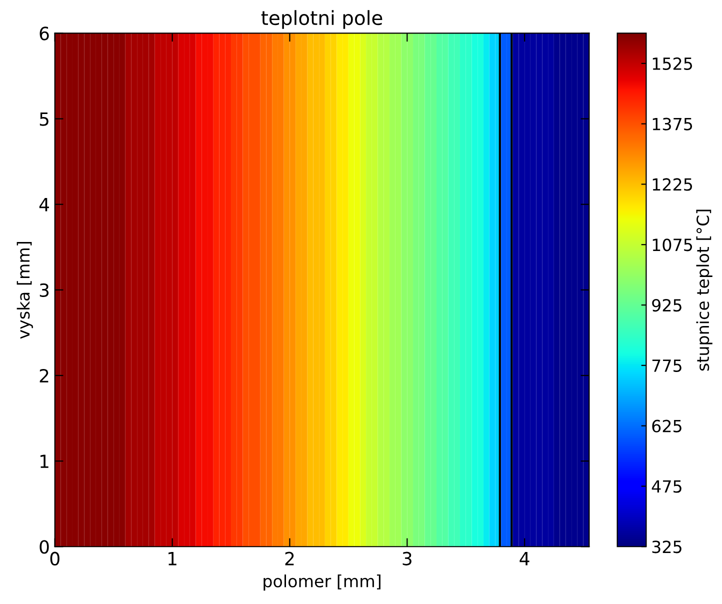 This screenshot has width=722, height=604. I want to click on color-bar-label: 475, so click(667, 486).